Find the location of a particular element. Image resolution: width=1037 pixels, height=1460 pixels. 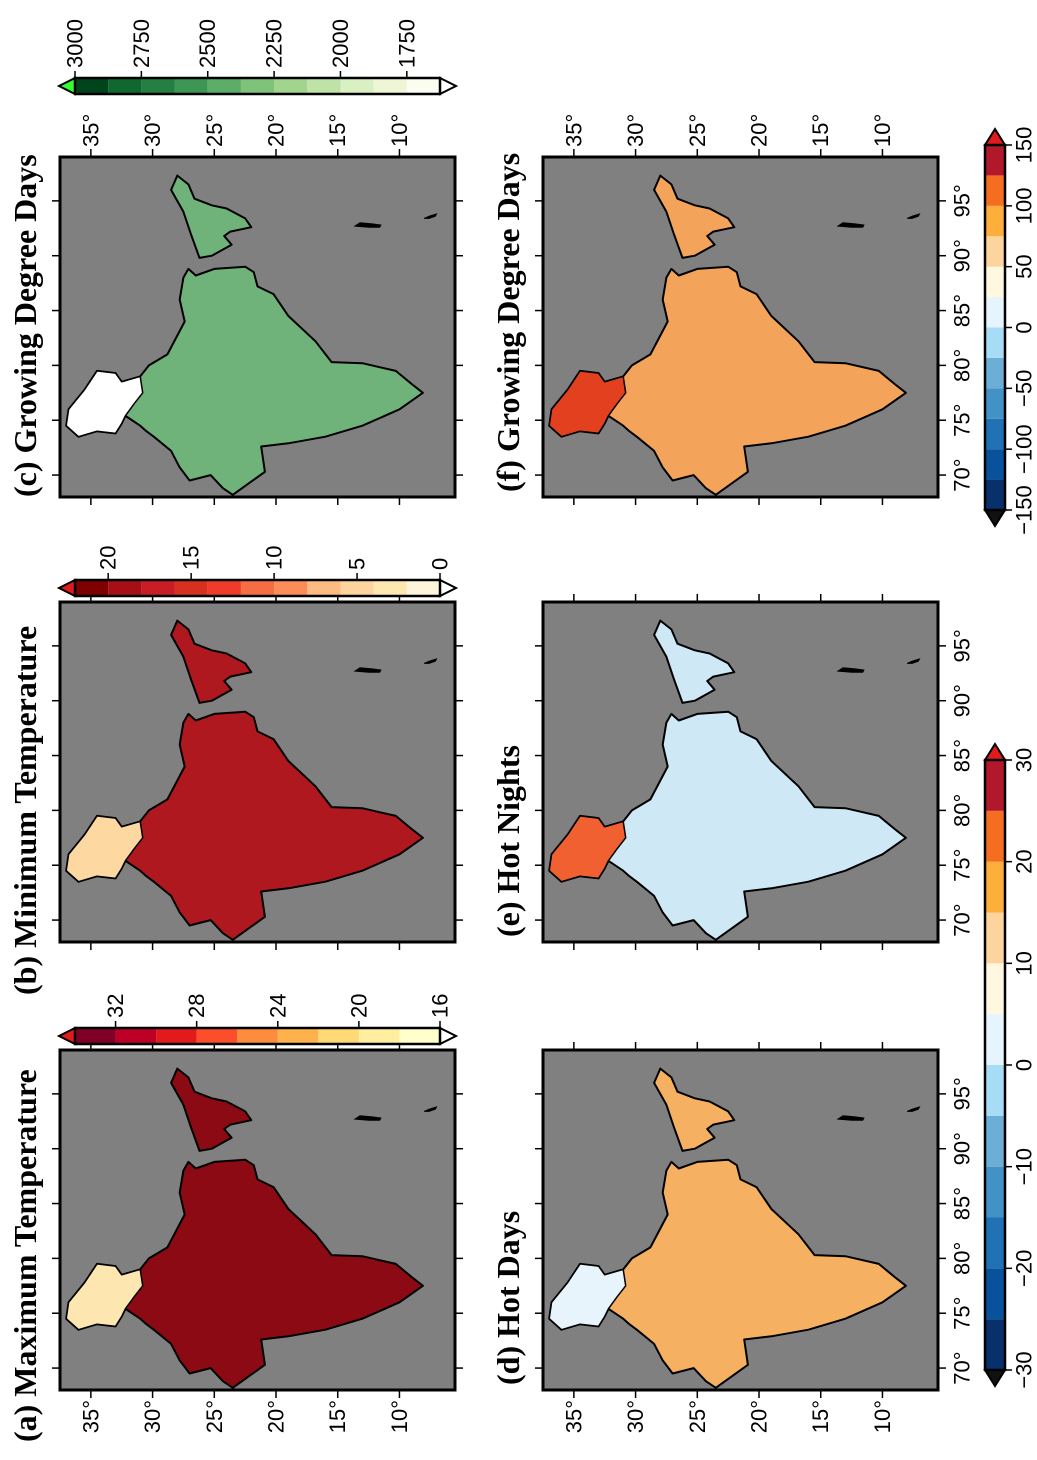

india-map is located at coordinates (244, 825).